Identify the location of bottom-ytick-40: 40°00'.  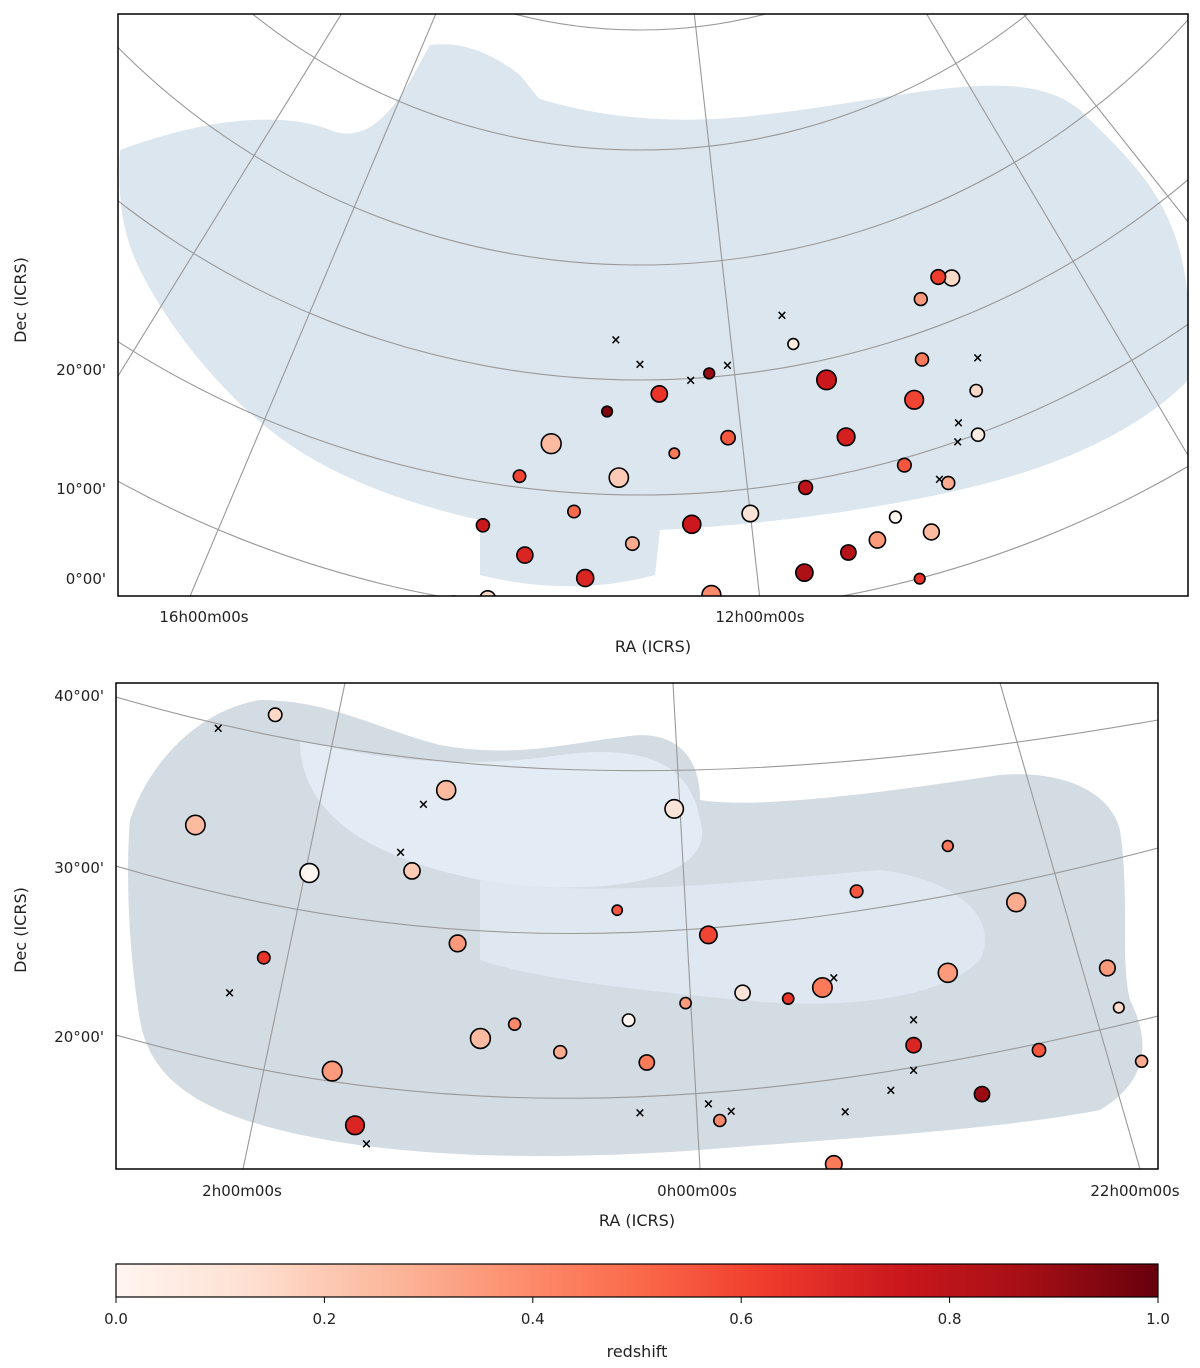
(79, 696).